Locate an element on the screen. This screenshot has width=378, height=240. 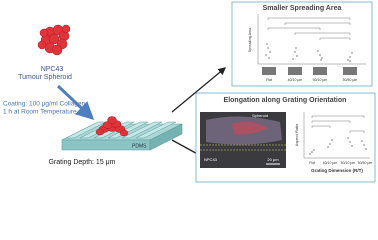
spheroid is located at coordinates (54, 40).